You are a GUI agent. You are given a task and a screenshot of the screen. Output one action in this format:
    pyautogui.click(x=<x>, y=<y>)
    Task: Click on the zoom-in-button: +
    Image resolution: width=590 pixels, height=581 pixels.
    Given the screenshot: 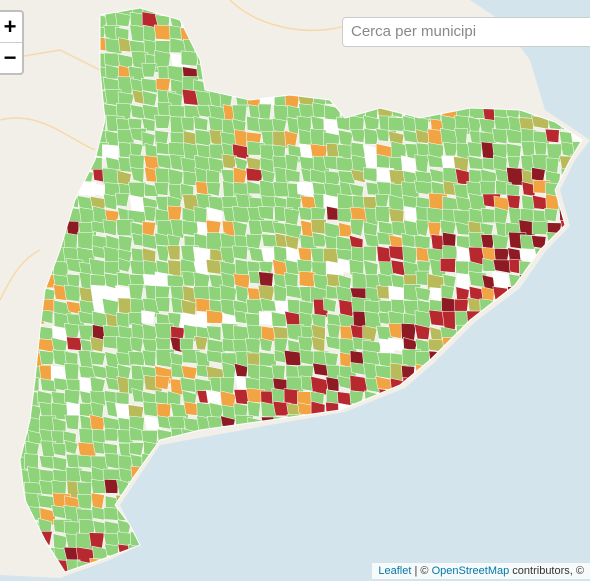 What is the action you would take?
    pyautogui.click(x=10, y=26)
    